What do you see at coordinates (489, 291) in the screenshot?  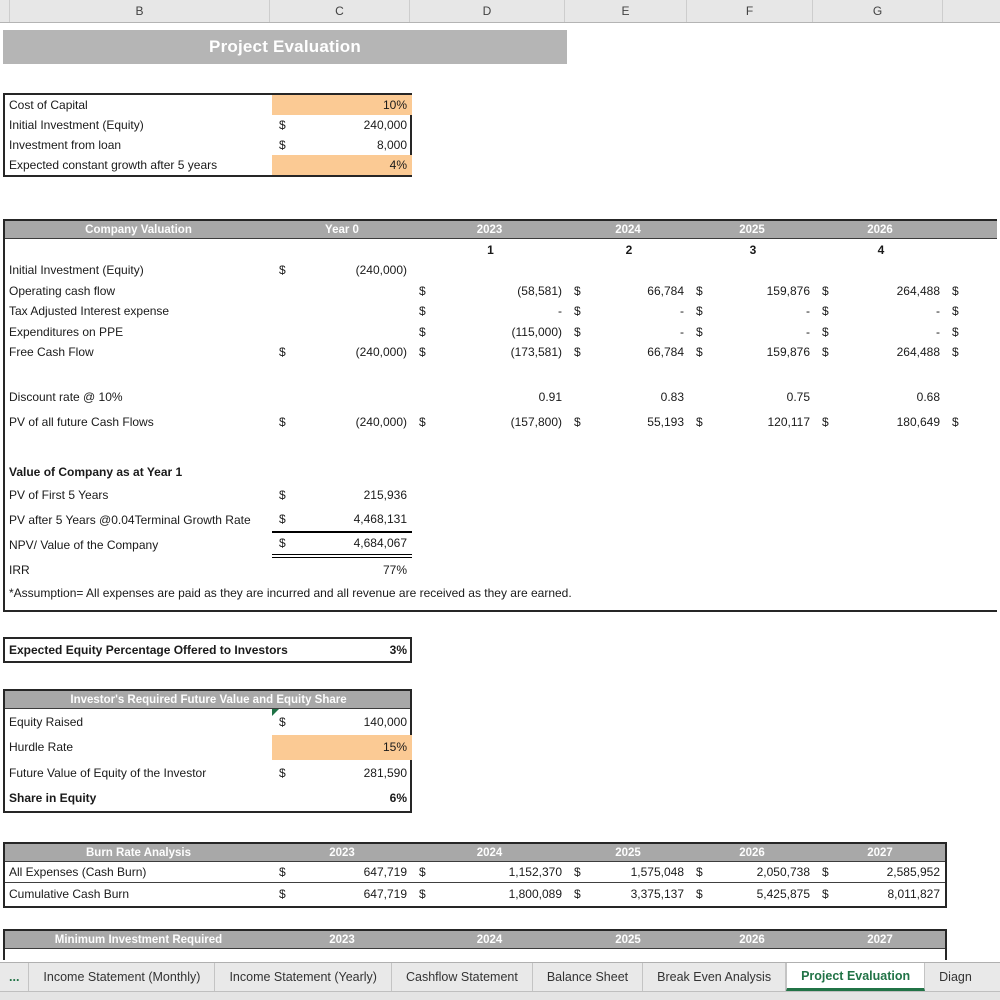 I see `cell-2023: $ (58,581)` at bounding box center [489, 291].